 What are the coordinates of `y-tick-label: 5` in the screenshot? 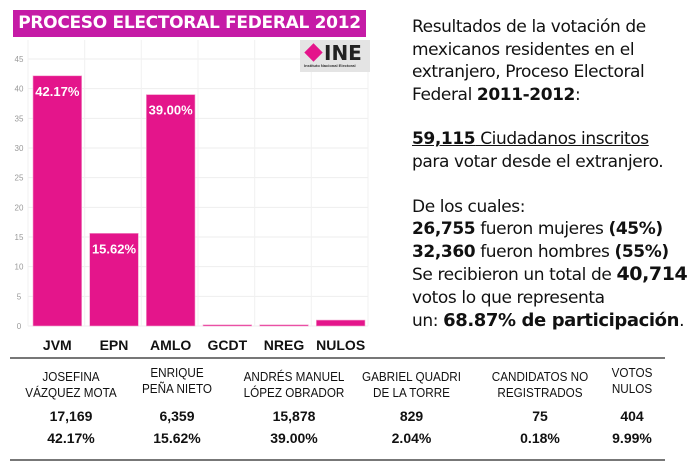 It's located at (19, 296).